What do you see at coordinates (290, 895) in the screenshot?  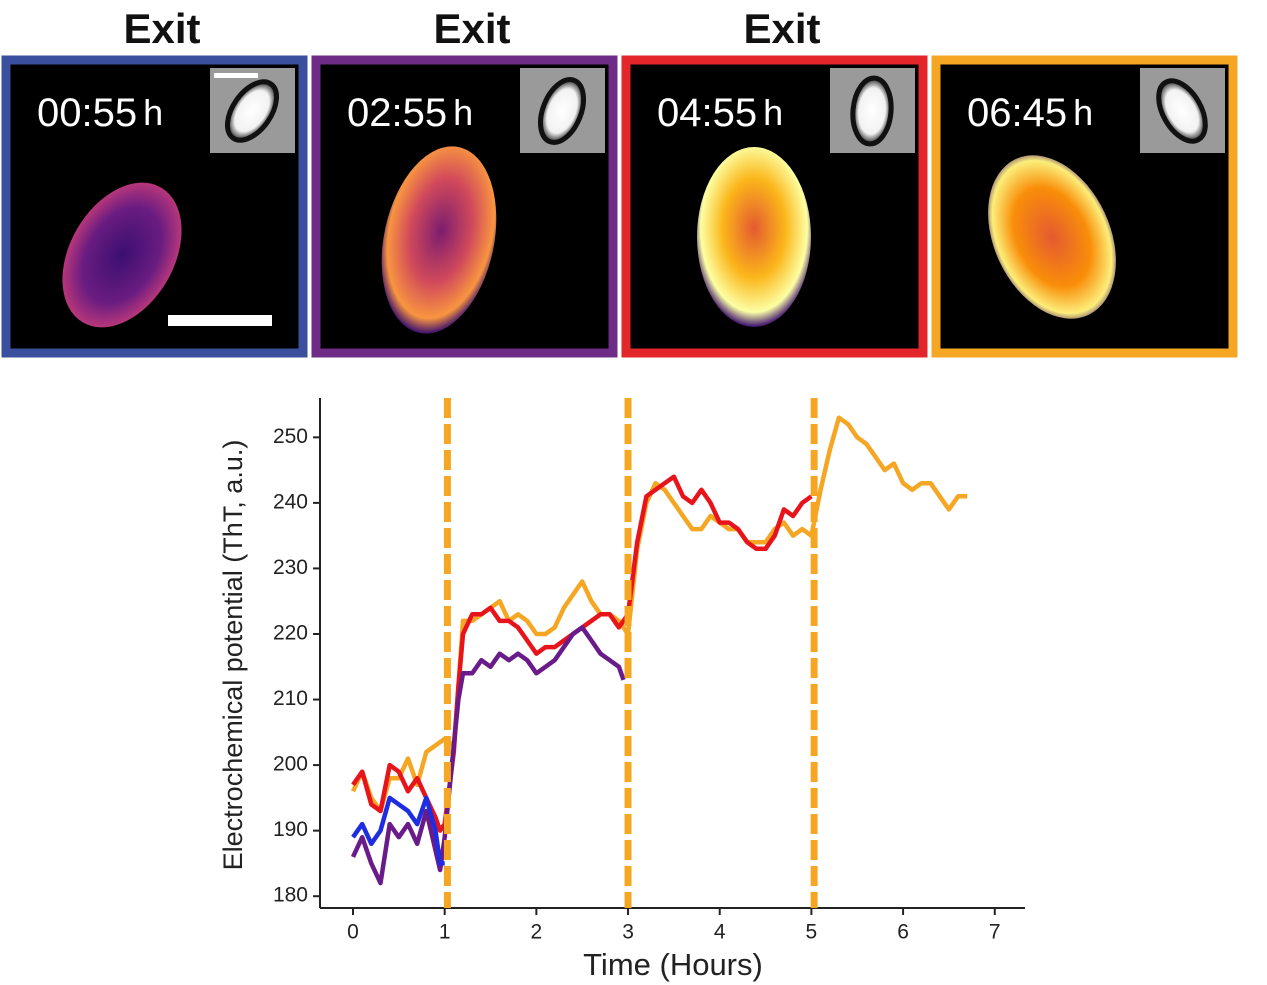 I see `y-tick-label: 180` at bounding box center [290, 895].